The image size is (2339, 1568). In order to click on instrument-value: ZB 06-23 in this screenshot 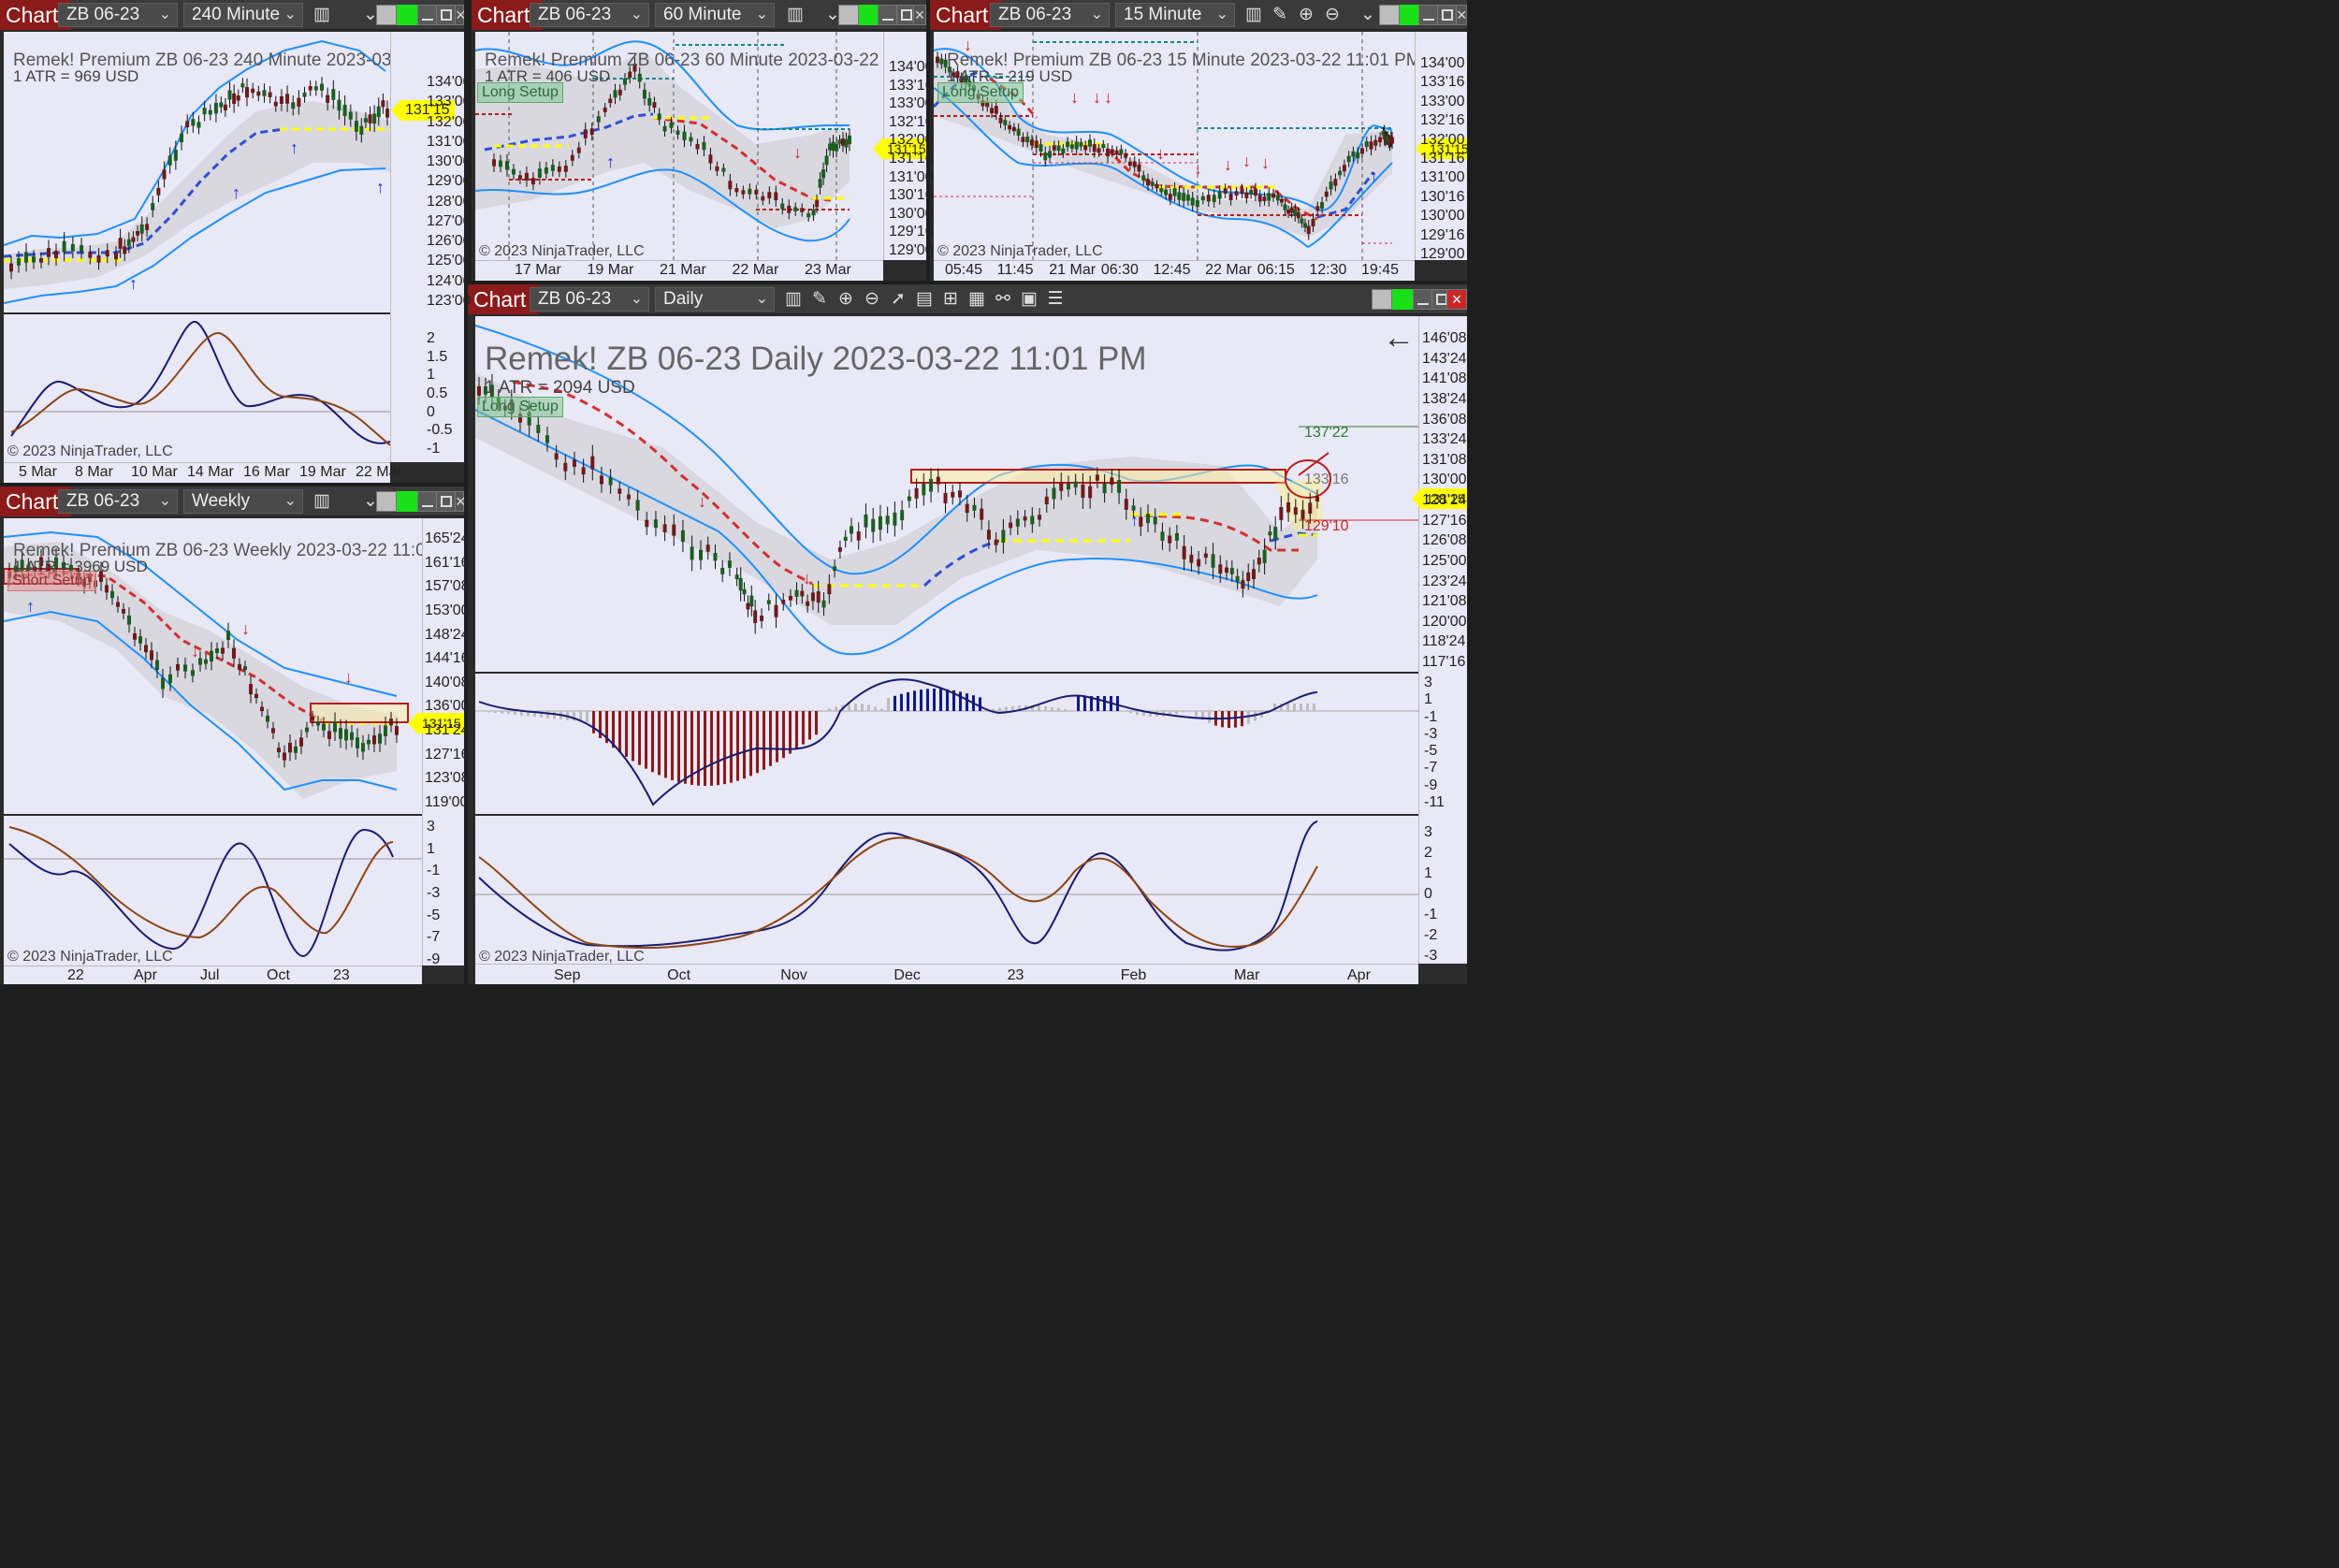, I will do `click(575, 15)`.